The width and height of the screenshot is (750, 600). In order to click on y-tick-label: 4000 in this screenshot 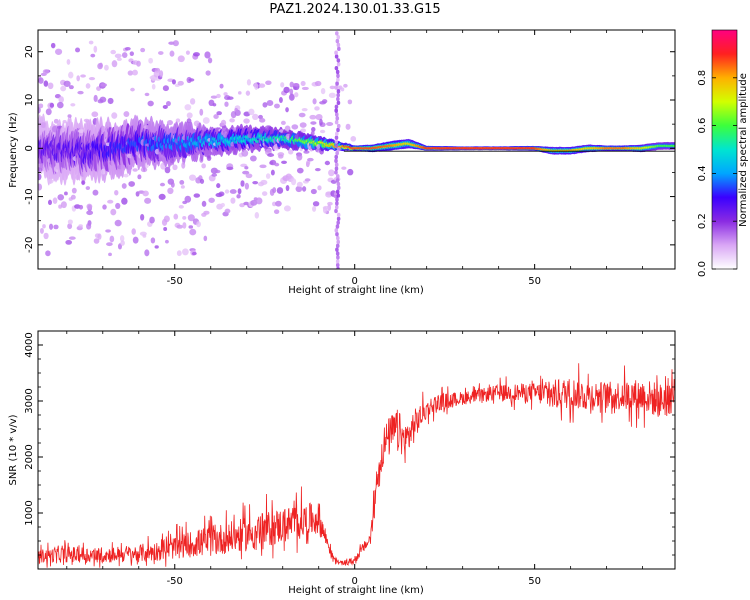, I will do `click(29, 344)`.